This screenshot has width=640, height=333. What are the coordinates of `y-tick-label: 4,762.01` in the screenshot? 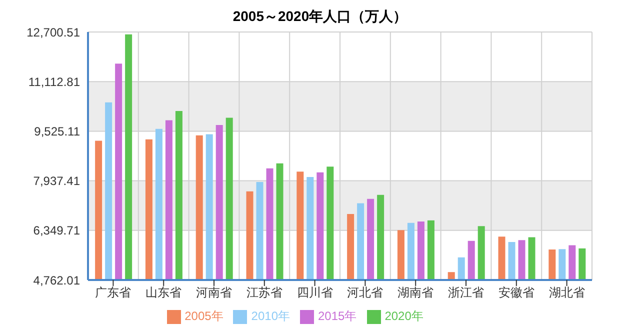 It's located at (56, 280).